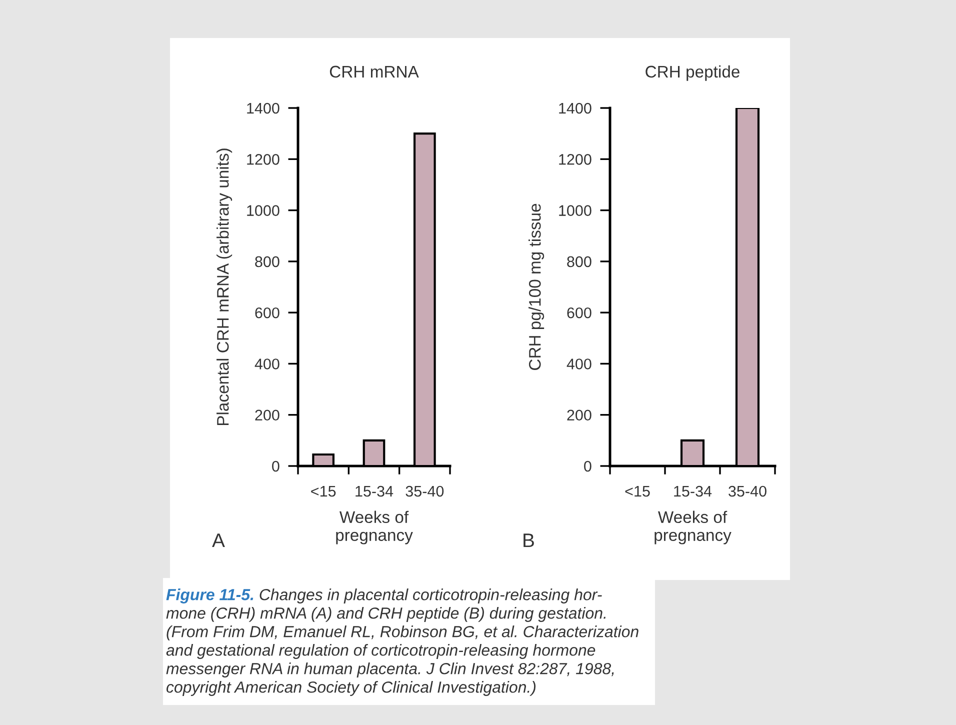 This screenshot has height=725, width=956. What do you see at coordinates (224, 287) in the screenshot?
I see `y-axis-title: Placental CRH mRNA (arbitrary units)` at bounding box center [224, 287].